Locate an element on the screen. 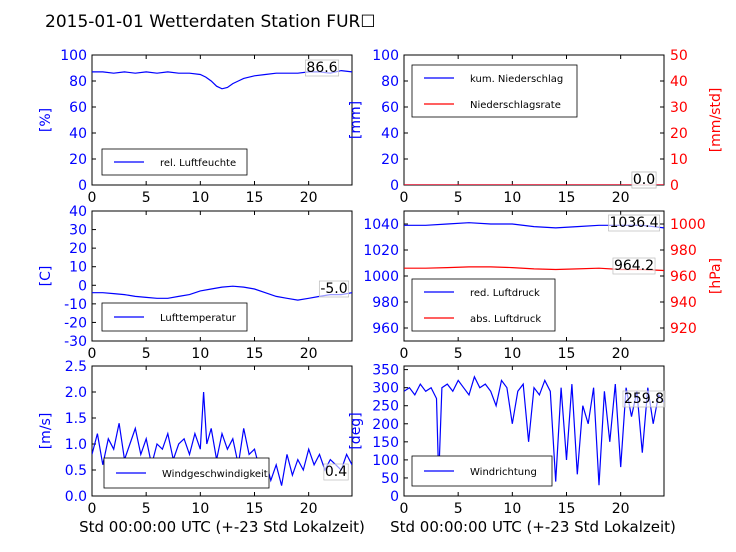 Image resolution: width=736 pixels, height=552 pixels. y2-tick-label: 980 is located at coordinates (683, 251).